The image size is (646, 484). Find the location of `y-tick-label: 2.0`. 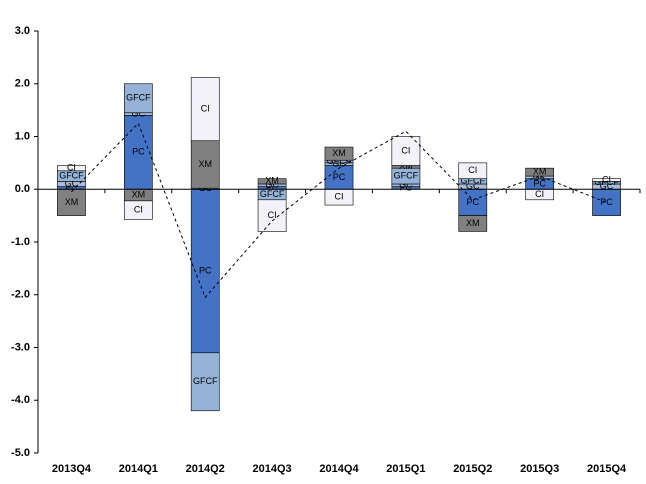

y-tick-label: 2.0 is located at coordinates (22, 84).